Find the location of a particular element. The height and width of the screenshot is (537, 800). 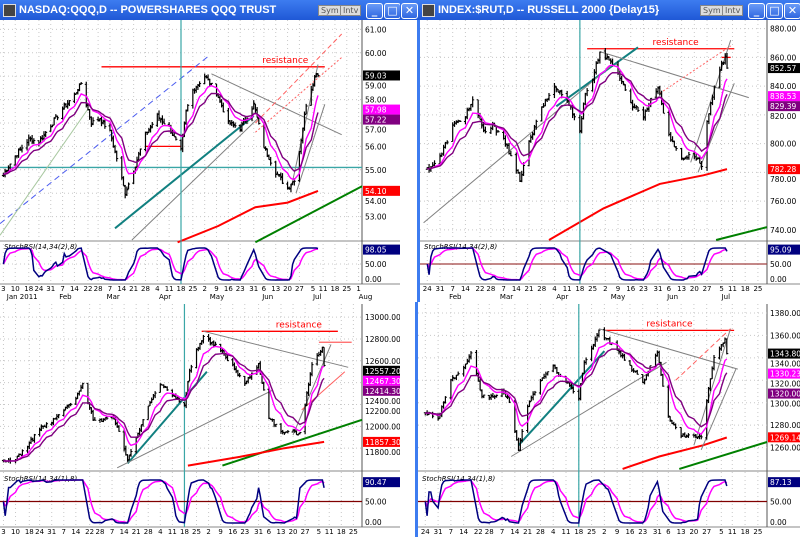

y-tick-label: 57.00 is located at coordinates (376, 130).